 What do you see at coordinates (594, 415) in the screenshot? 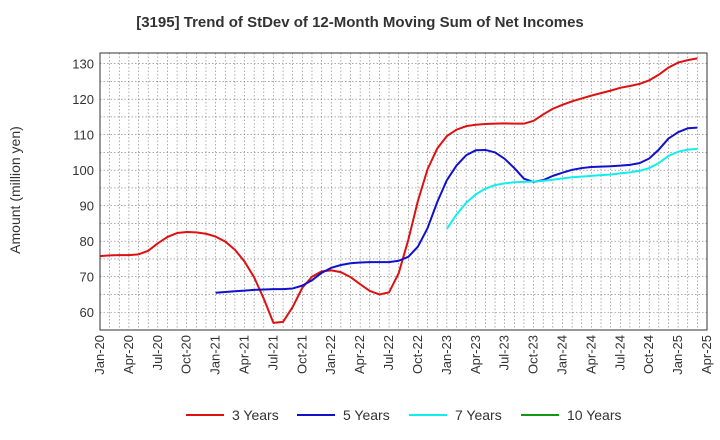
I see `legend-label: 10 Years` at bounding box center [594, 415].